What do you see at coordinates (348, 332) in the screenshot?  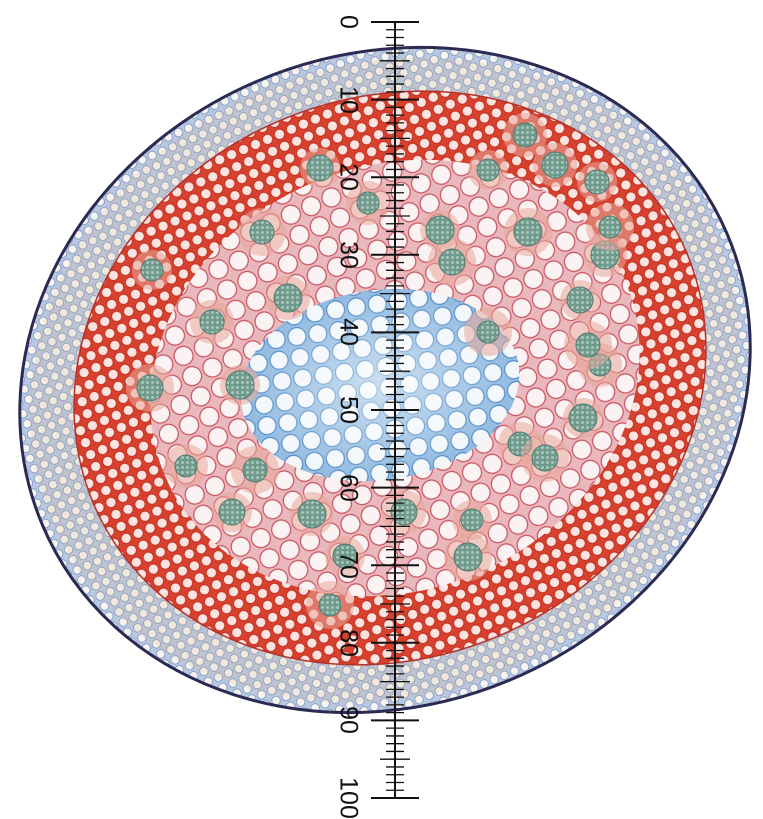 I see `ruler-tick-label: 40` at bounding box center [348, 332].